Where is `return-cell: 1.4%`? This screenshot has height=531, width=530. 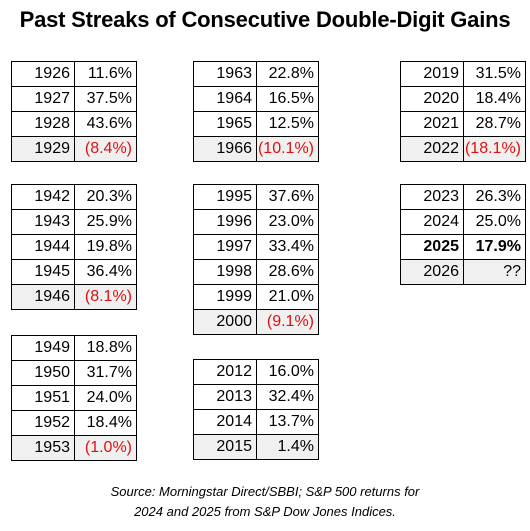 return-cell: 1.4% is located at coordinates (287, 447).